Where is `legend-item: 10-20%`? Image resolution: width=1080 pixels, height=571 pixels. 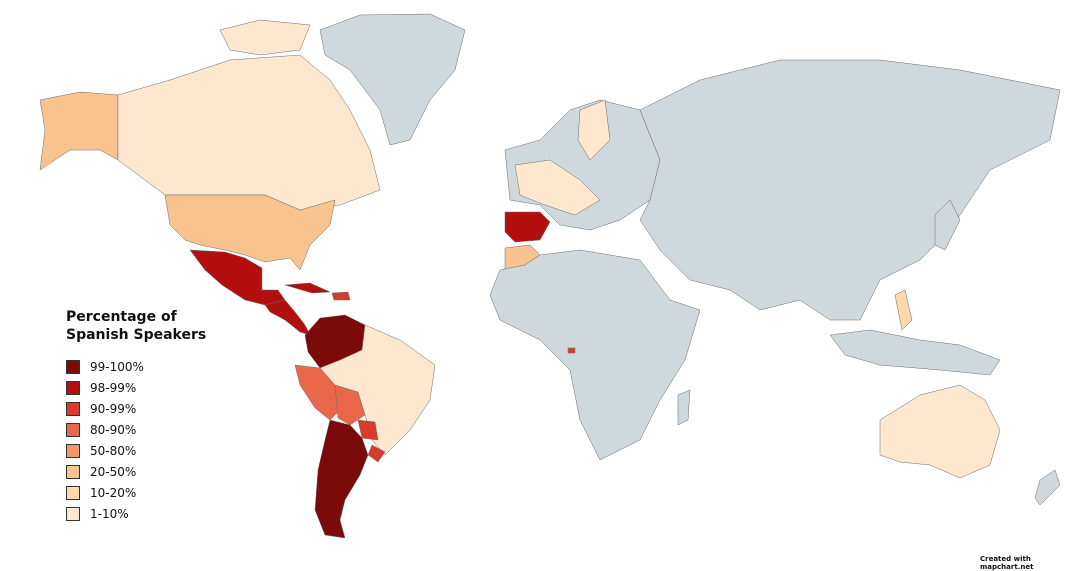
legend-item: 10-20% is located at coordinates (151, 492).